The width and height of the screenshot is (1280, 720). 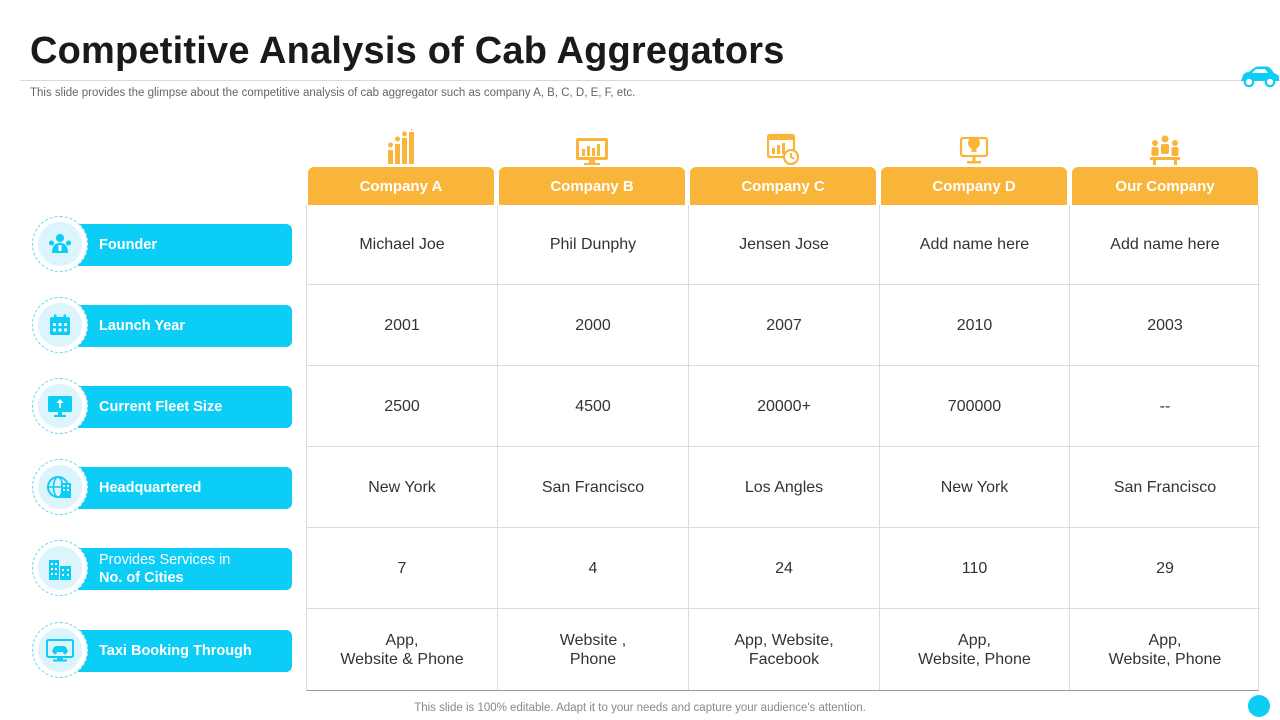 I want to click on taxi-screen-icon, so click(x=60, y=650).